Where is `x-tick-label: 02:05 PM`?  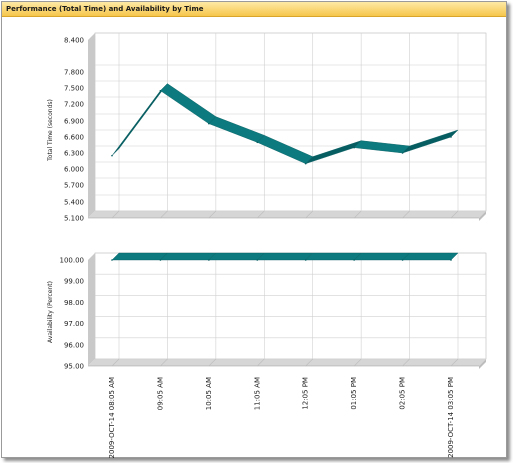
x-tick-label: 02:05 PM is located at coordinates (403, 393).